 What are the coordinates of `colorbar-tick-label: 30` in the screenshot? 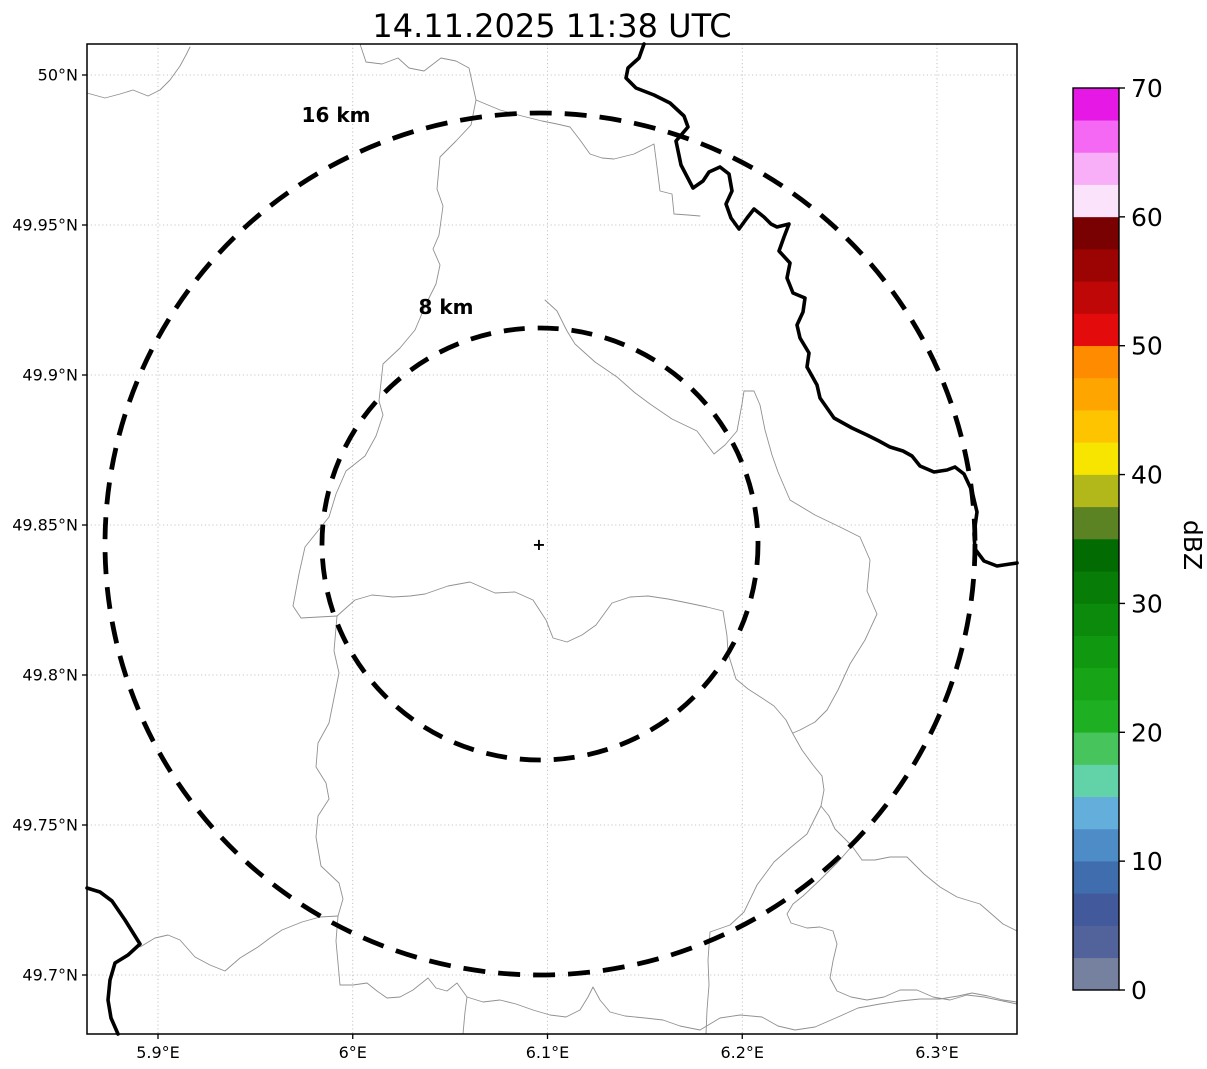 It's located at (1147, 603).